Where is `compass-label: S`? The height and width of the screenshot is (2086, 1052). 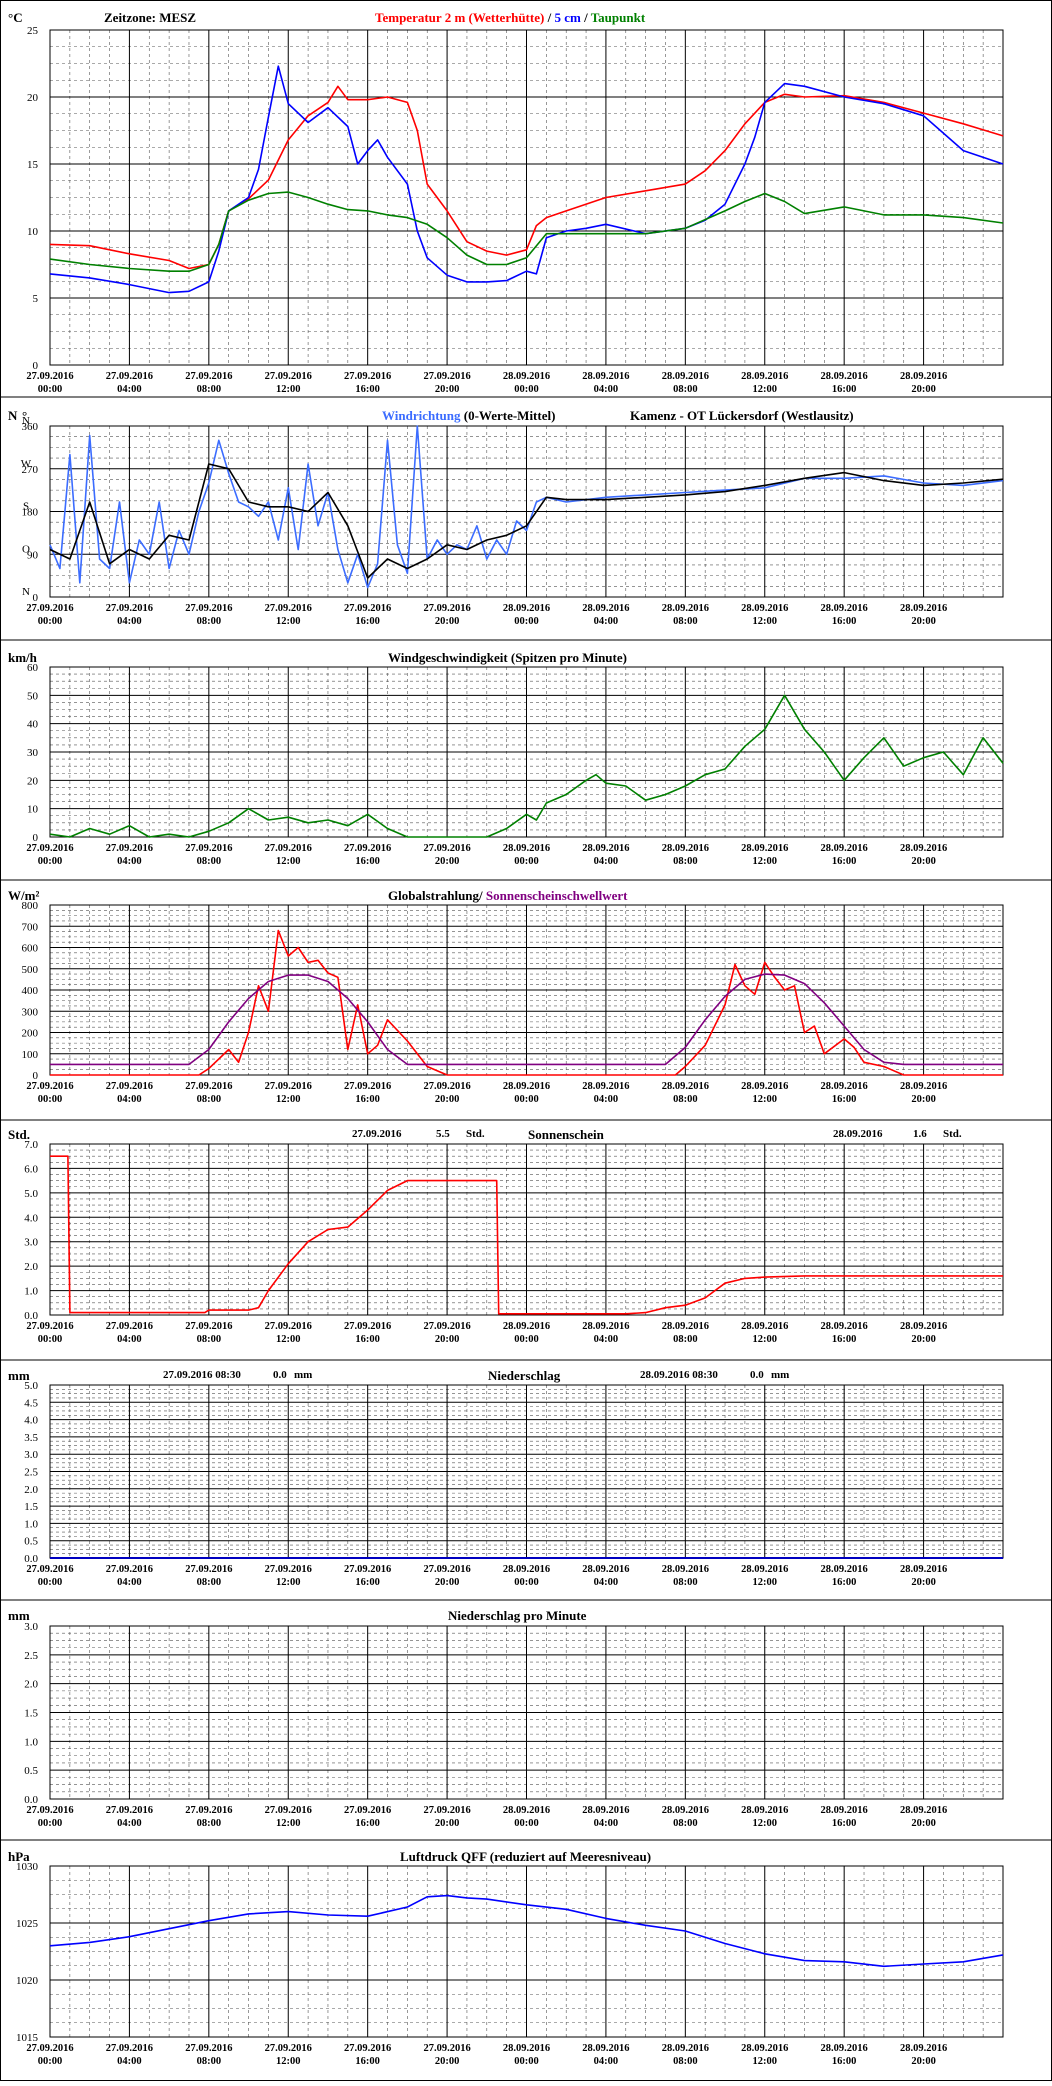 compass-label: S is located at coordinates (26, 507).